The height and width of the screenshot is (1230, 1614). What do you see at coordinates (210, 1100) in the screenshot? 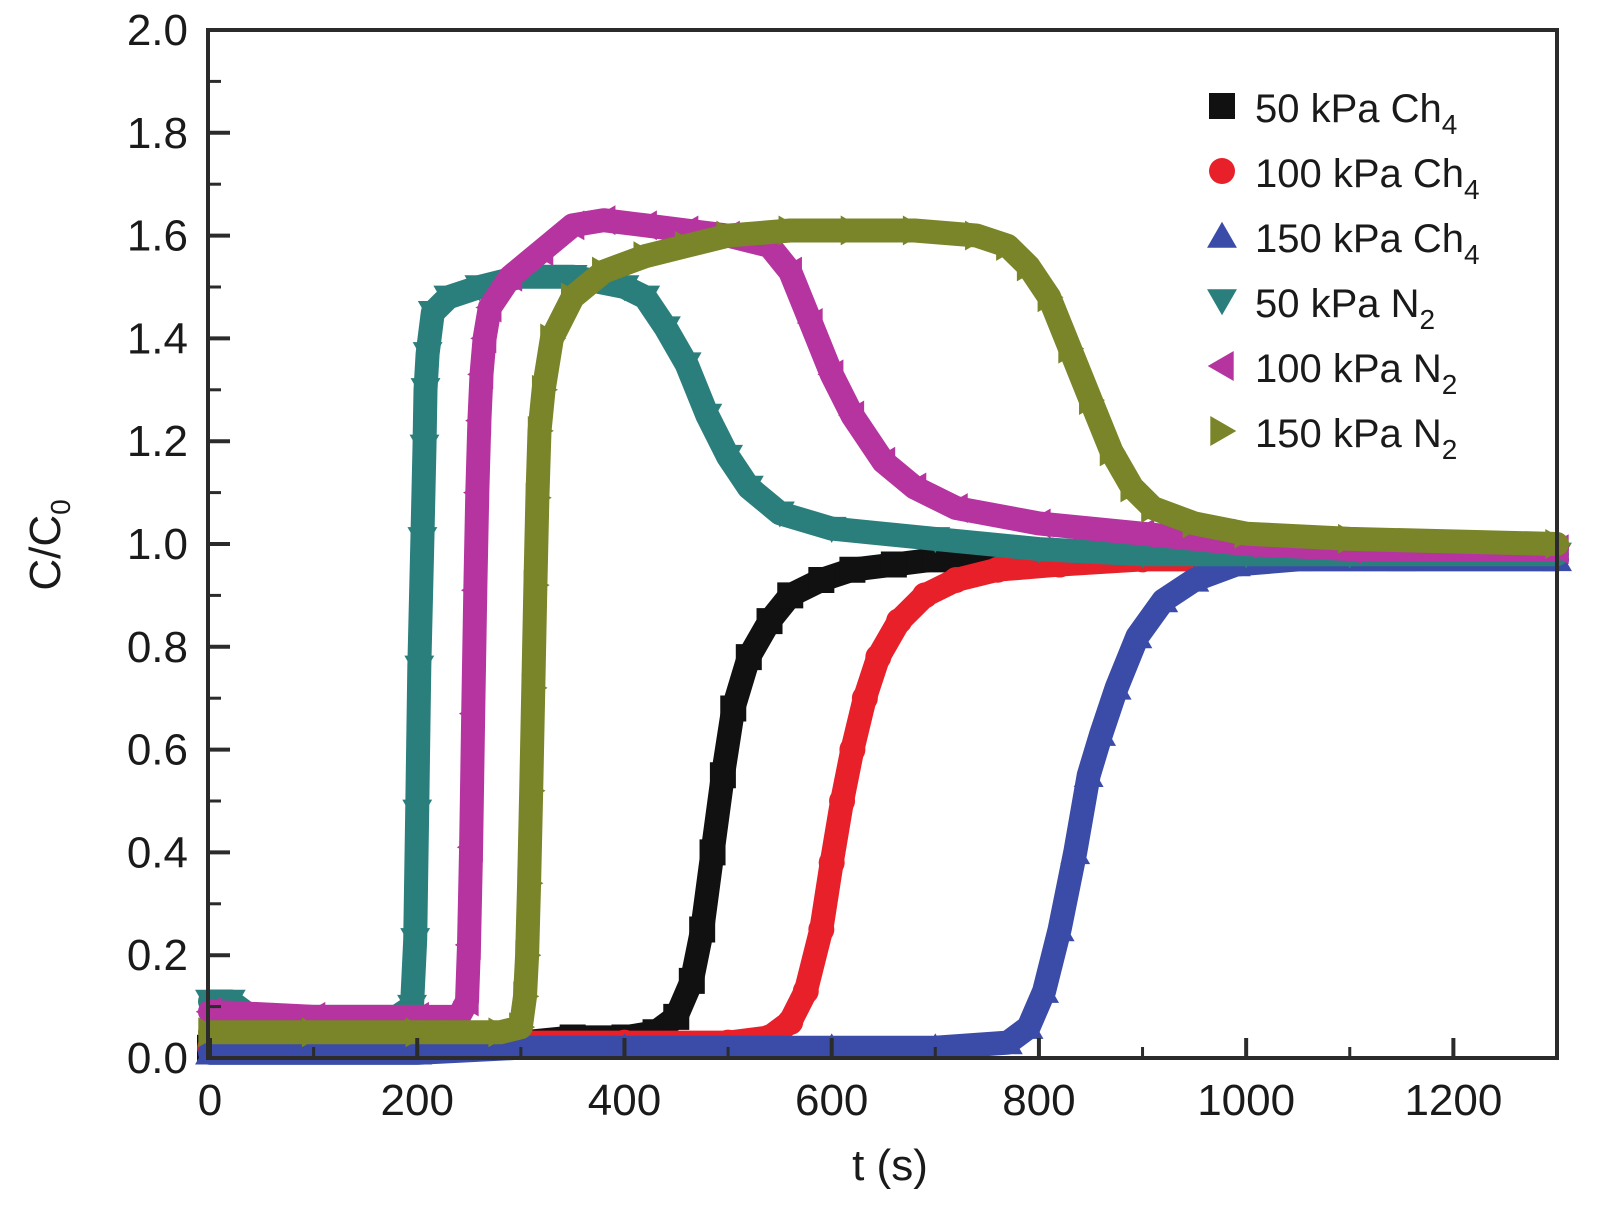
I see `x-tick-label: 0` at bounding box center [210, 1100].